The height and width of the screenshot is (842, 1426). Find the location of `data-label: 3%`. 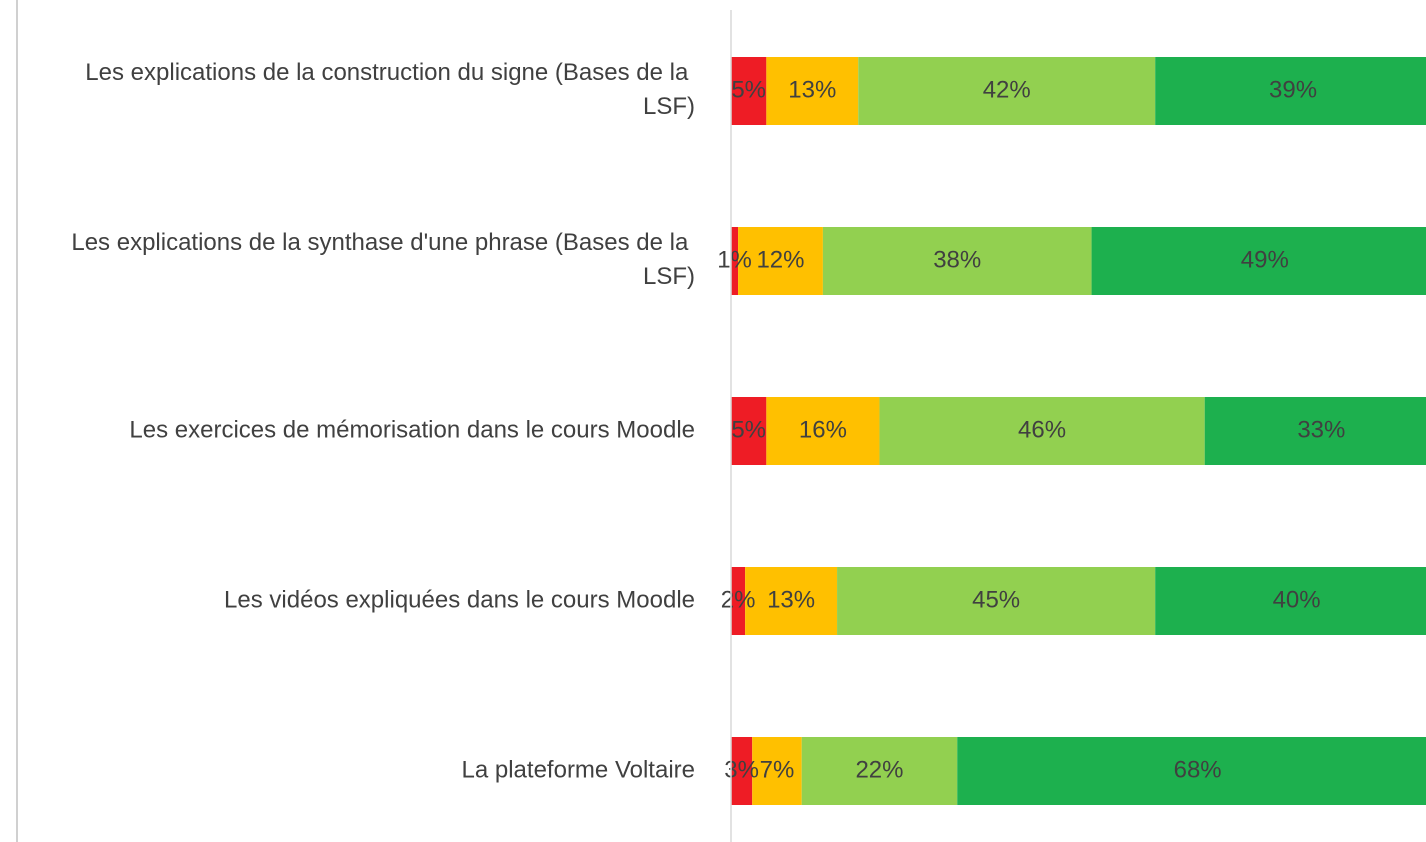

data-label: 3% is located at coordinates (741, 769).